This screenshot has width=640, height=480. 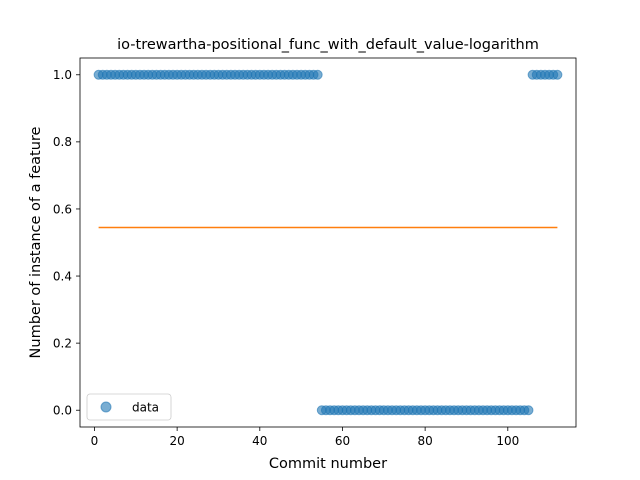 What do you see at coordinates (66, 243) in the screenshot?
I see `y-axis: 0.0 0.2 0.4 0.6 0.8 1.0` at bounding box center [66, 243].